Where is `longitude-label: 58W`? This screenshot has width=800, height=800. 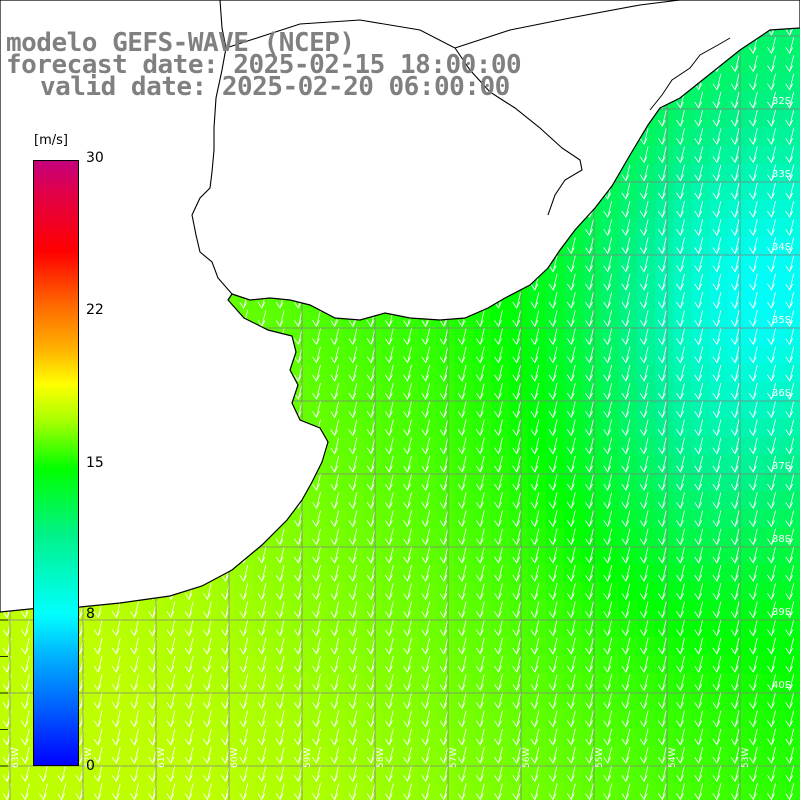
longitude-label: 58W is located at coordinates (381, 758).